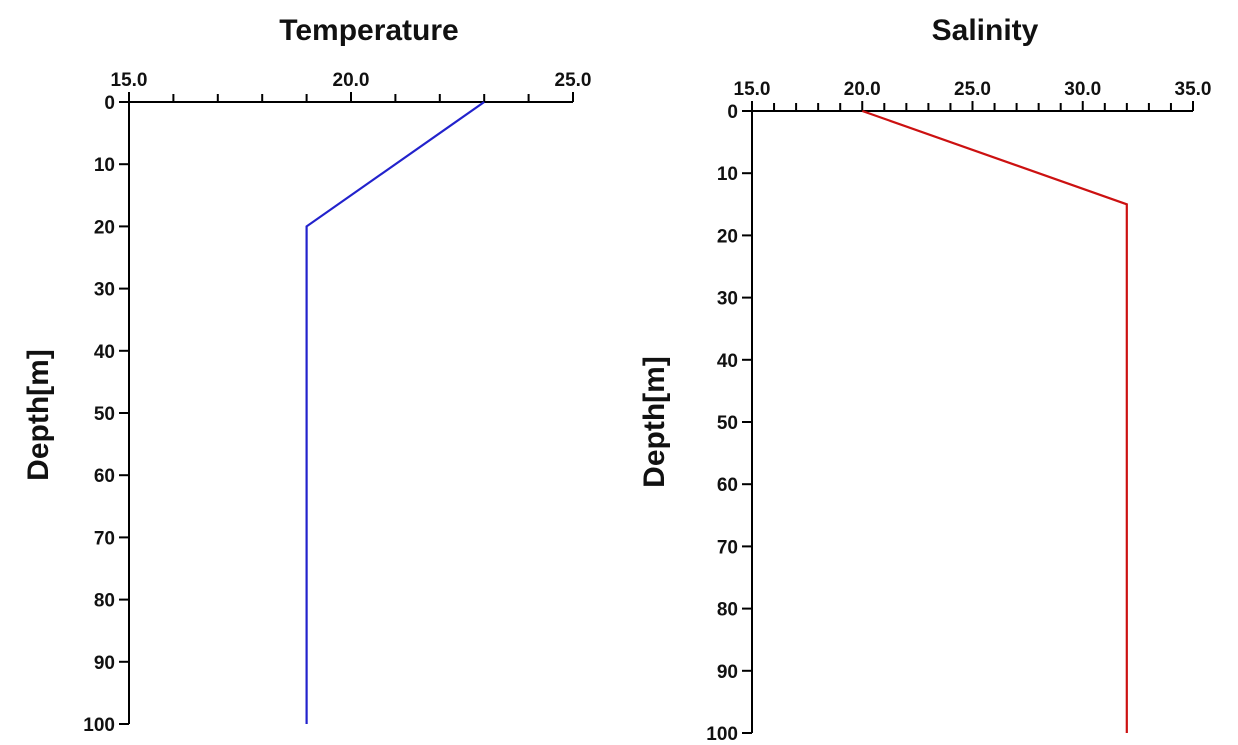  I want to click on x-tick-label: 35.0, so click(1193, 89).